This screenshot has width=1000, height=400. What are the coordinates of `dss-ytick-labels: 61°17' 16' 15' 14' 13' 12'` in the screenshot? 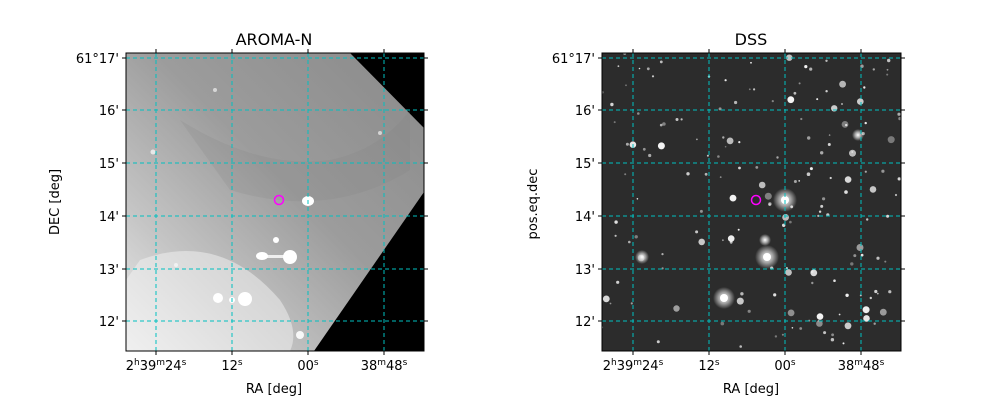 It's located at (573, 191).